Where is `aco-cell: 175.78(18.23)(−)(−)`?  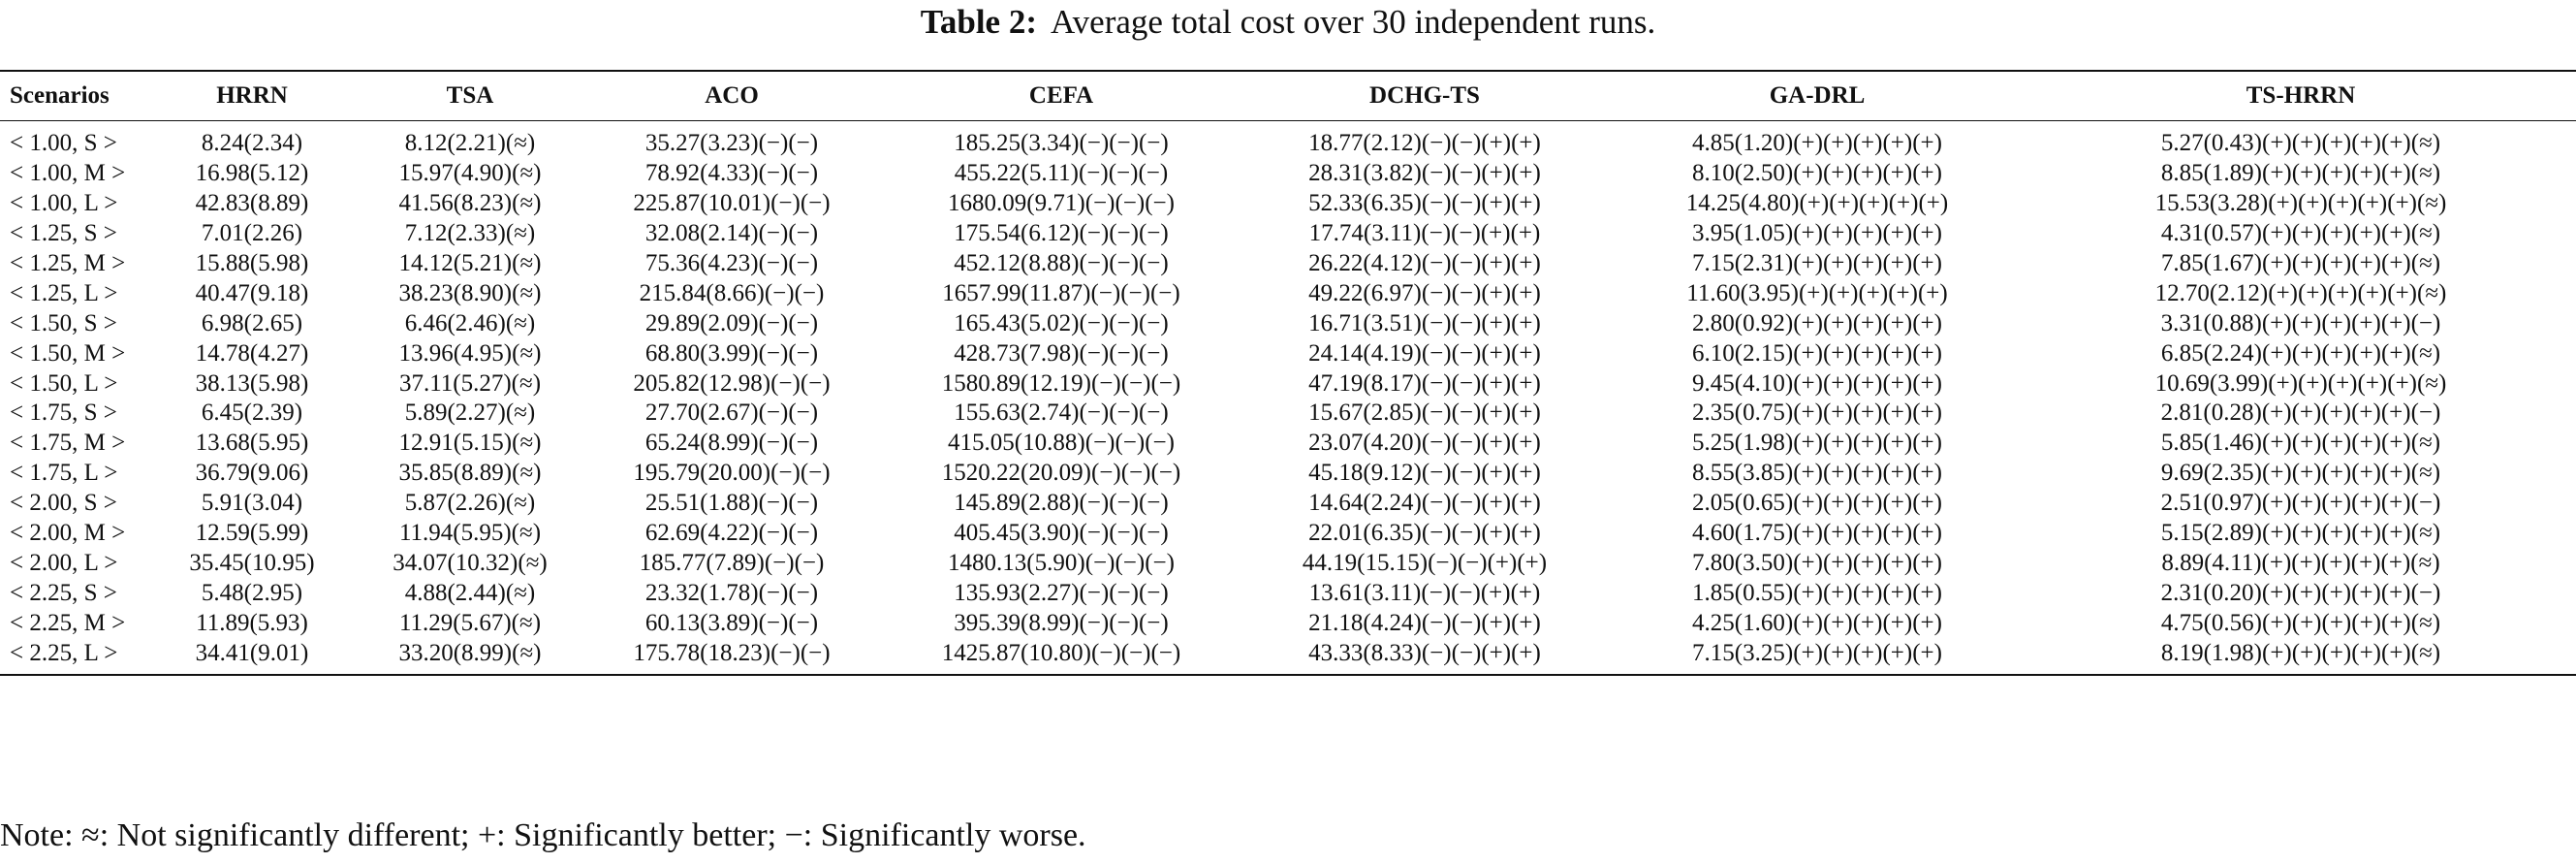
aco-cell: 175.78(18.23)(−)(−) is located at coordinates (731, 657).